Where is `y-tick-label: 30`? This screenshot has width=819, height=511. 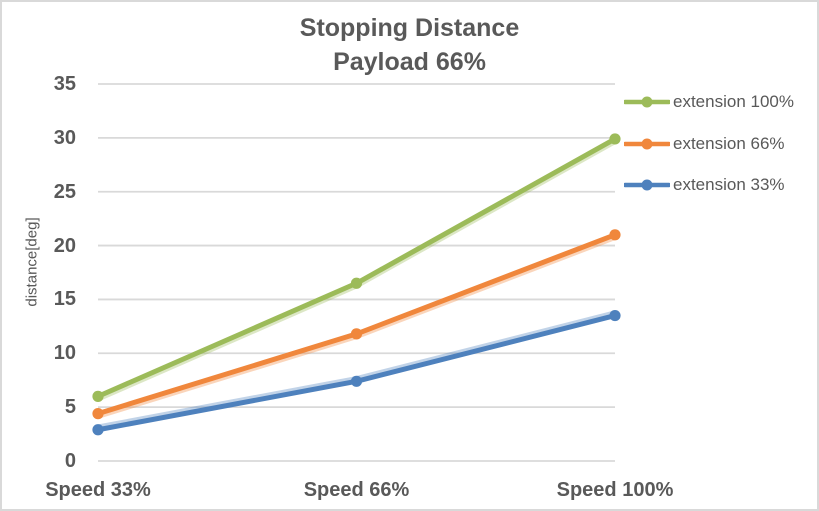
y-tick-label: 30 is located at coordinates (64, 137).